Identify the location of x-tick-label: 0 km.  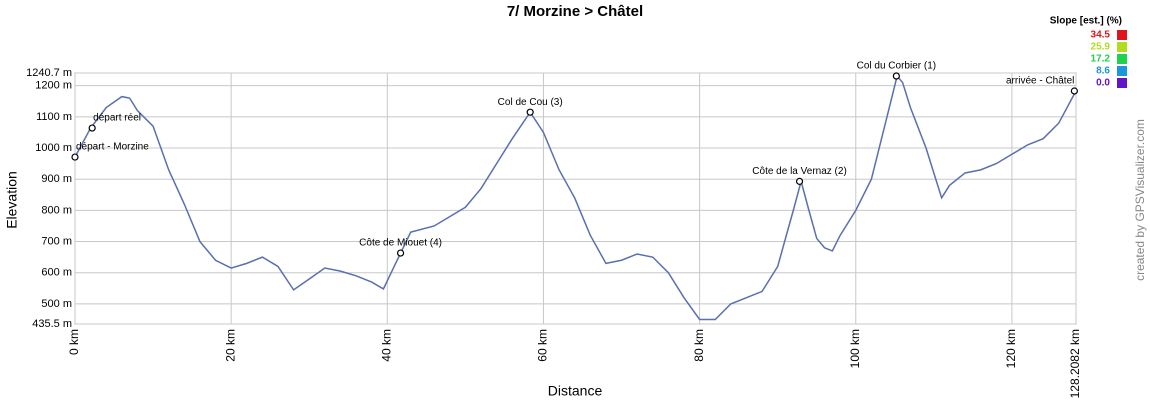
(74, 342).